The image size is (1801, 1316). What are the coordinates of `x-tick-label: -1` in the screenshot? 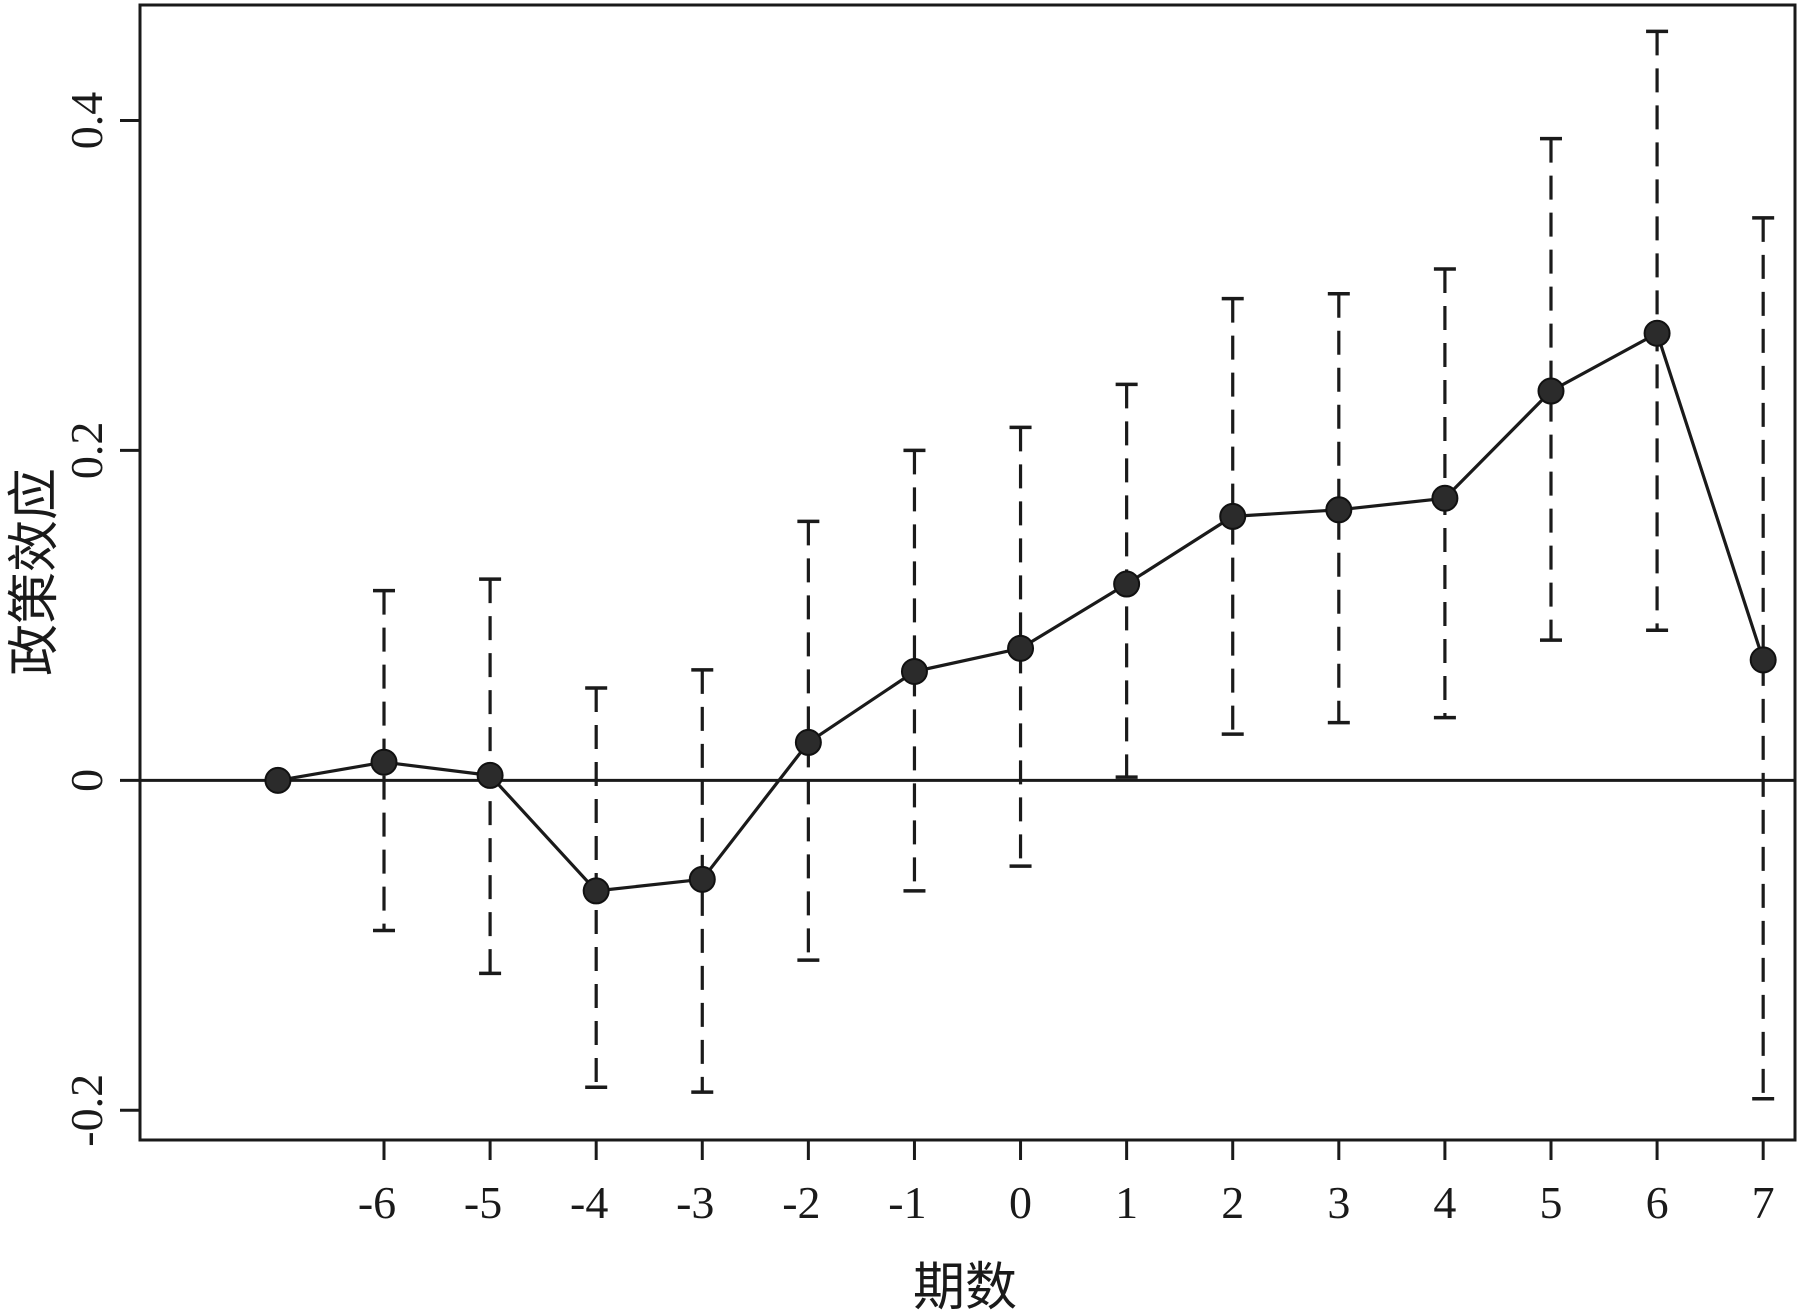 It's located at (907, 1202).